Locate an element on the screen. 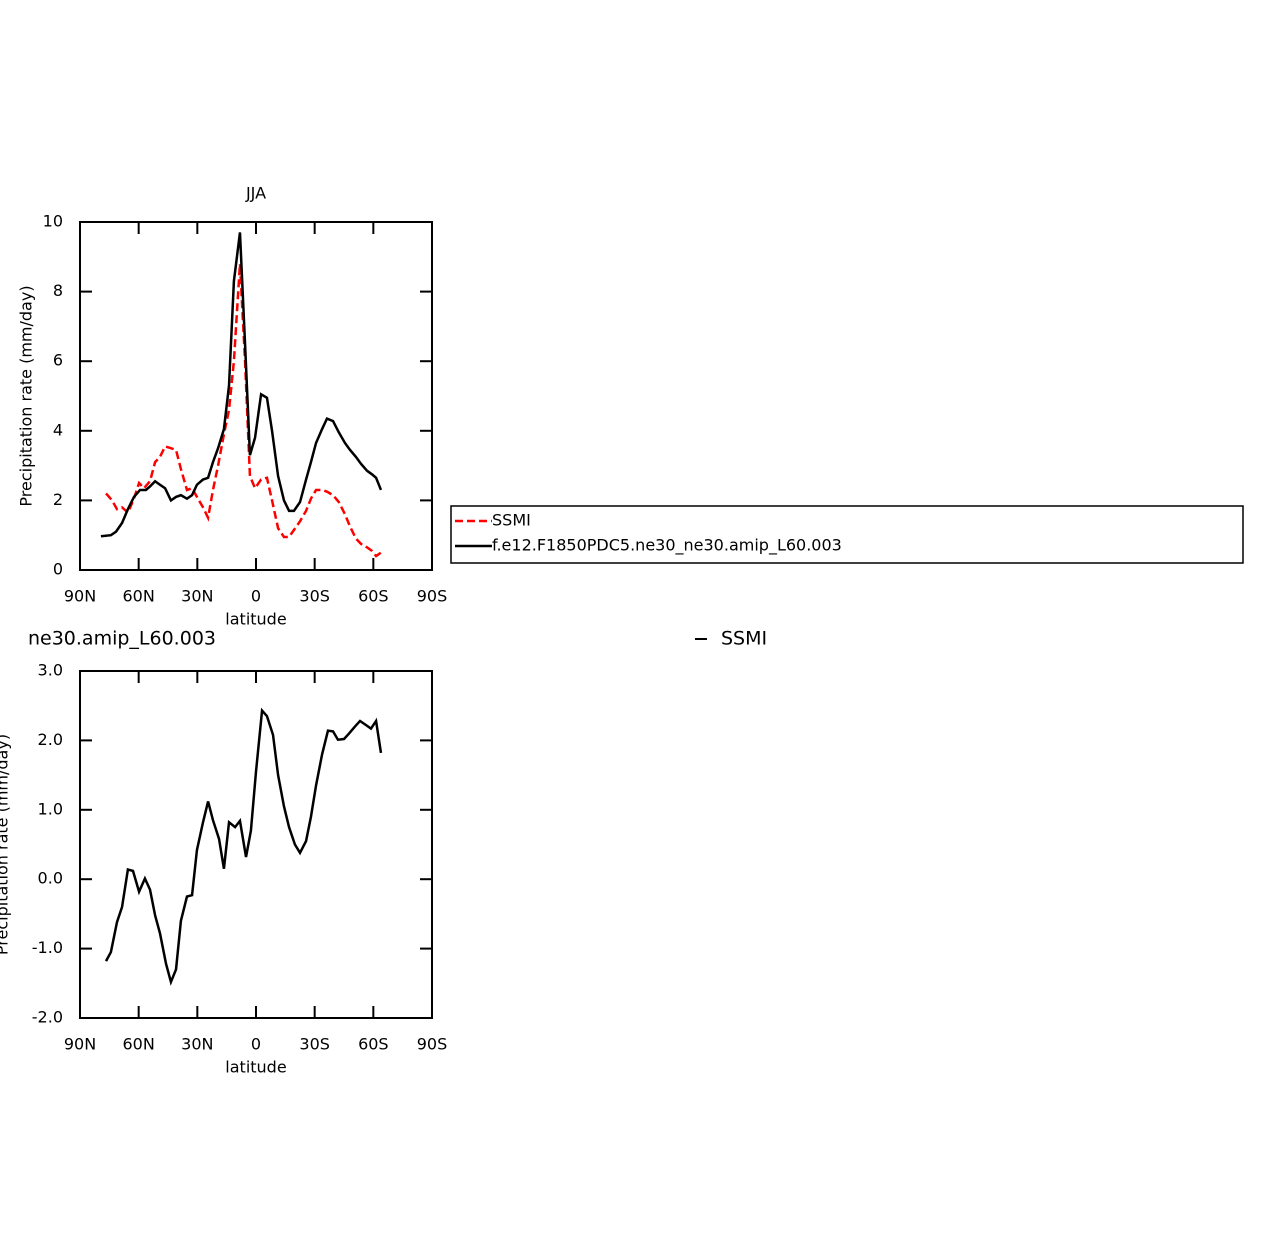 The width and height of the screenshot is (1261, 1258). y-tick-label: 2 is located at coordinates (58, 499).